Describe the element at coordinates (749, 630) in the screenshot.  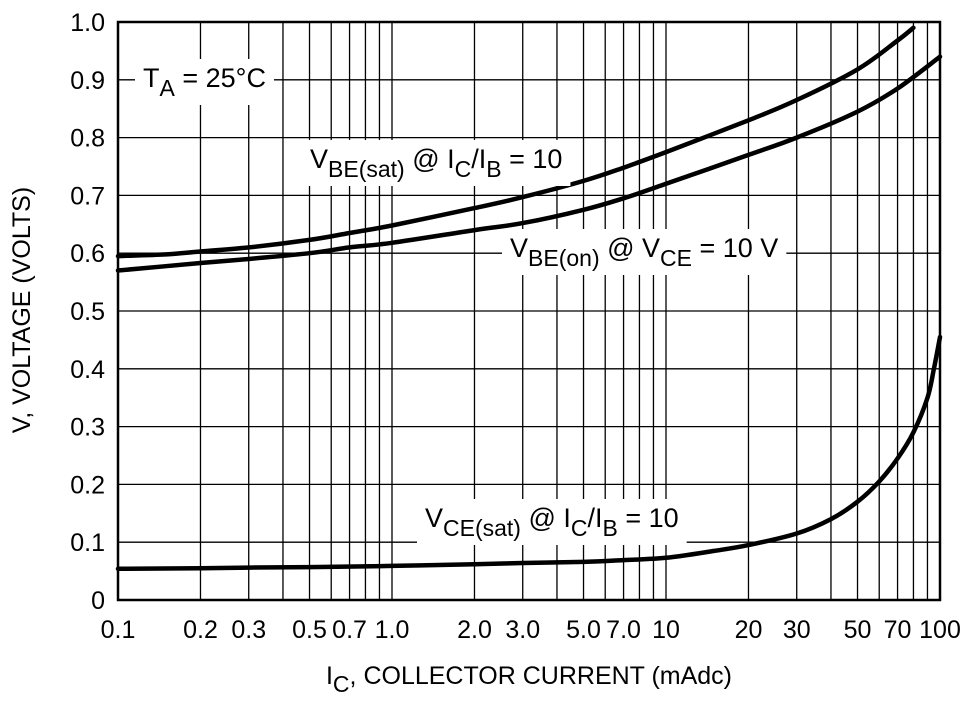
I see `x-tick-label: 20` at that location.